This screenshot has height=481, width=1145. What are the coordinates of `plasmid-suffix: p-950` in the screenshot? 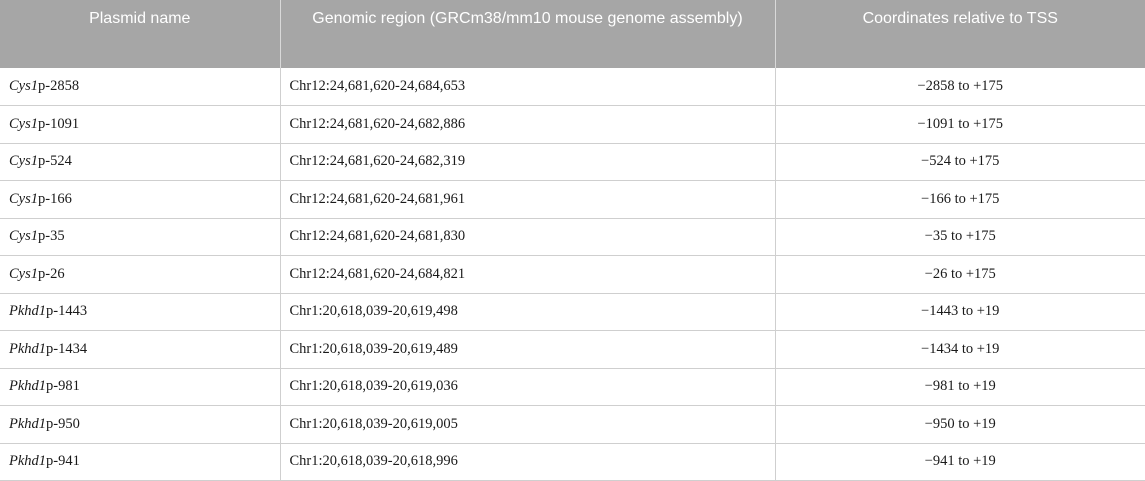 It's located at (63, 423).